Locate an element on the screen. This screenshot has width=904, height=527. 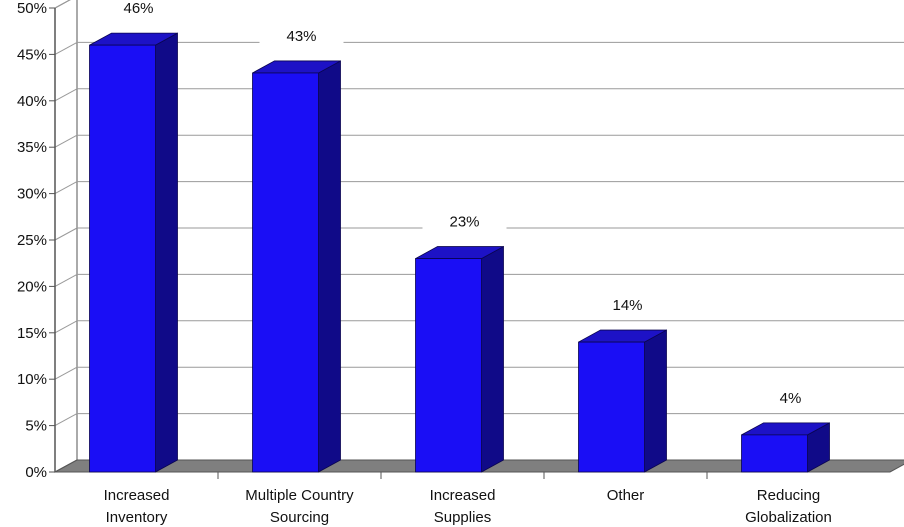
data-label: 23% is located at coordinates (464, 222).